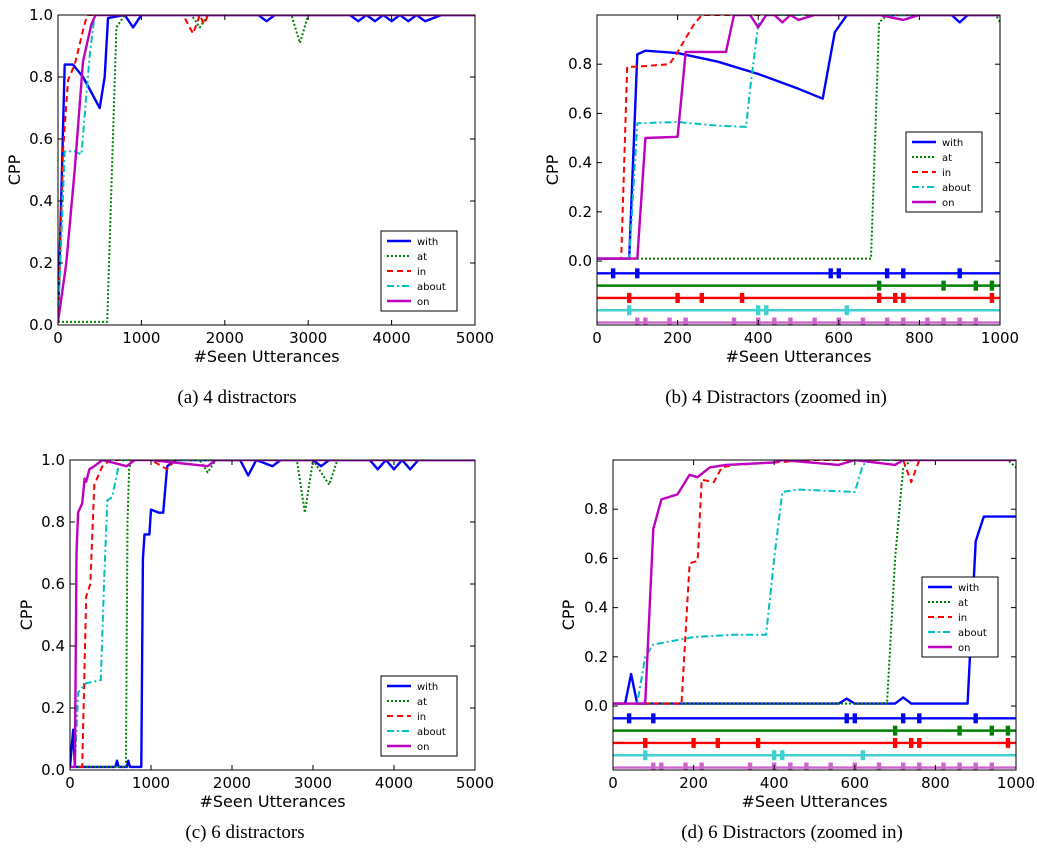 The image size is (1037, 852). Describe the element at coordinates (758, 338) in the screenshot. I see `x-tick-label: 400` at that location.